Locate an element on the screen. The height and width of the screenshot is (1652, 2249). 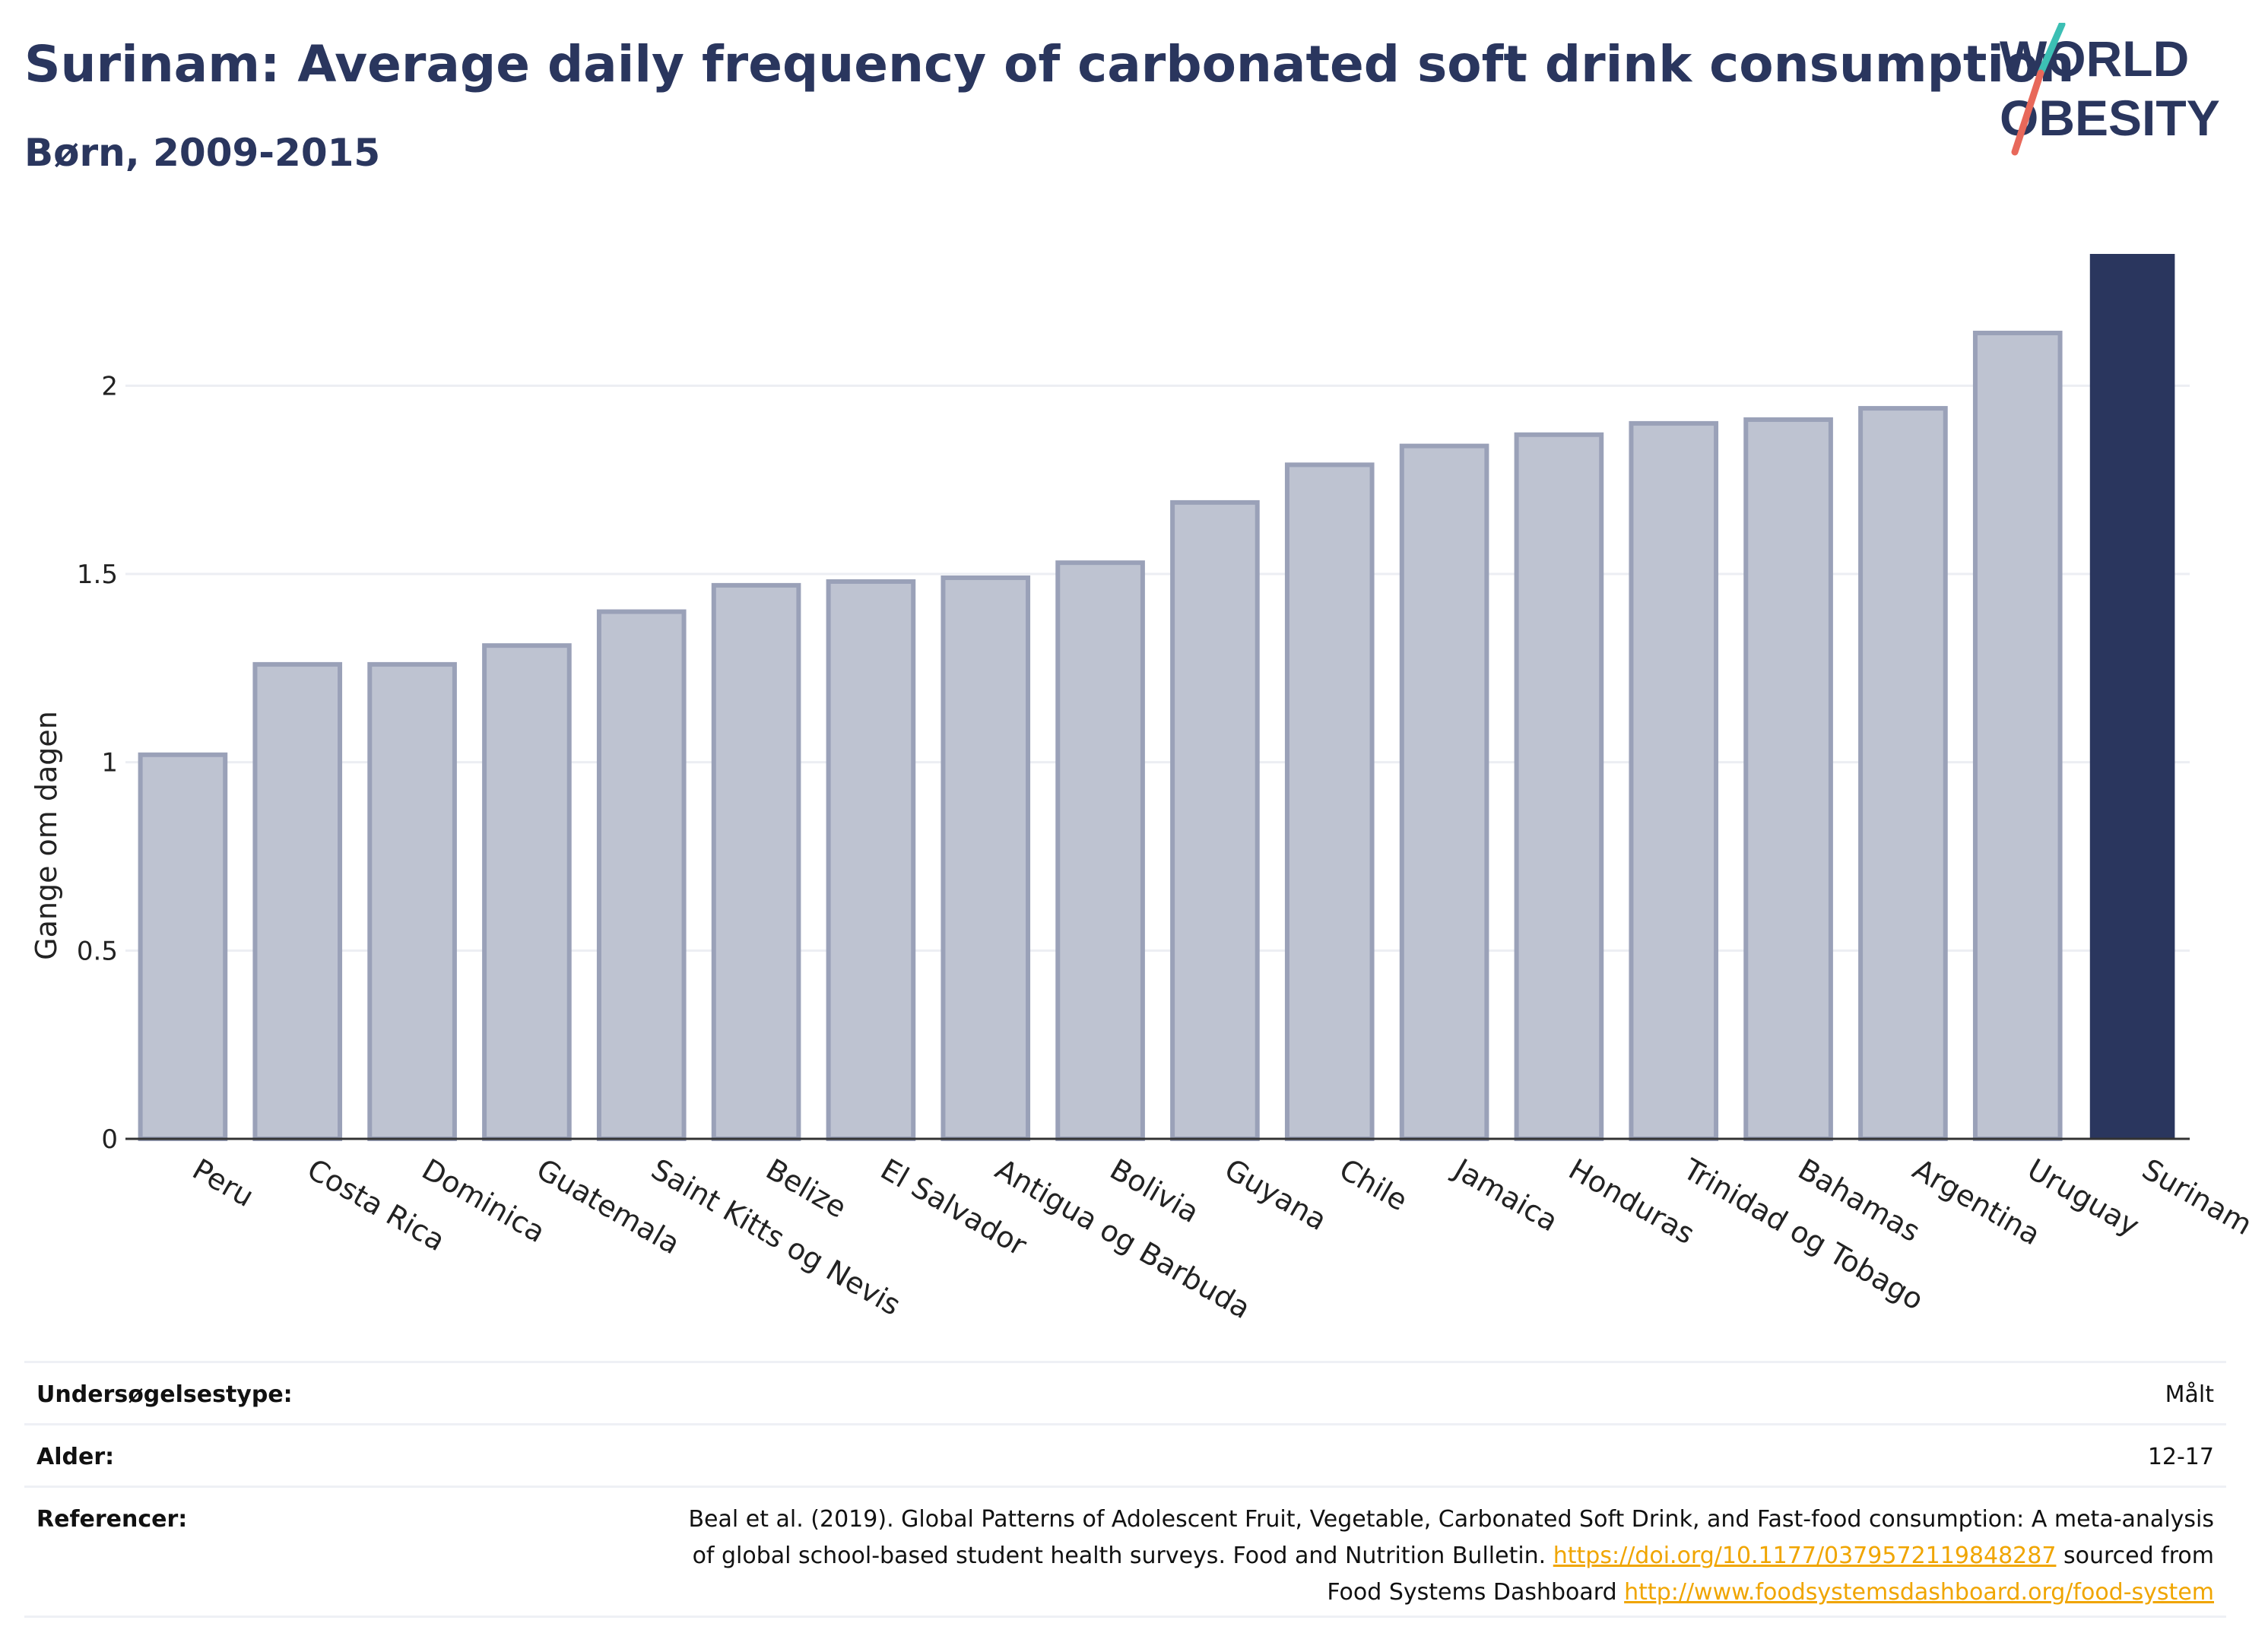
reference-text: sourced from is located at coordinates (2135, 1556).